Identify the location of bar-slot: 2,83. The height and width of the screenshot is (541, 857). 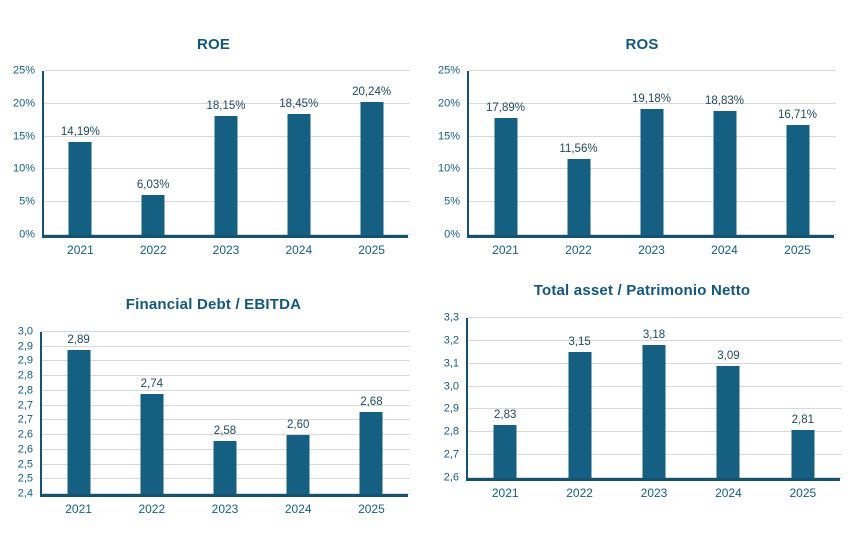
(505, 398).